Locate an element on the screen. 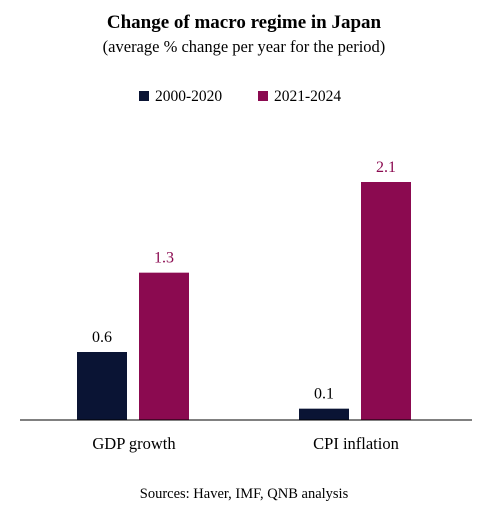 The image size is (488, 506). value-label-gdp-growth-series-1: 0.6 is located at coordinates (102, 337).